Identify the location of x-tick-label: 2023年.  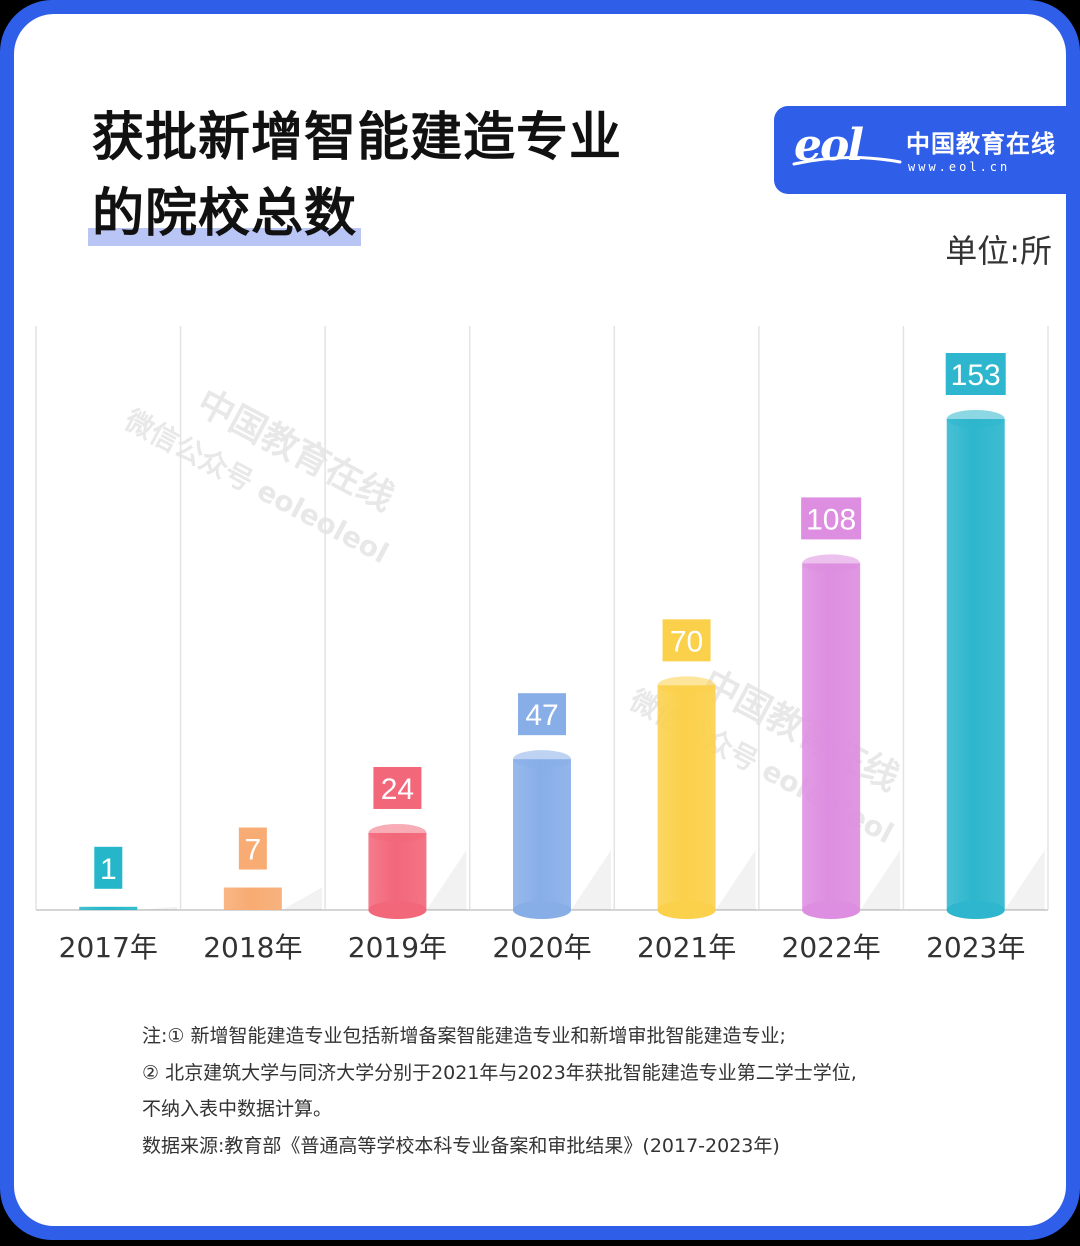
(975, 947).